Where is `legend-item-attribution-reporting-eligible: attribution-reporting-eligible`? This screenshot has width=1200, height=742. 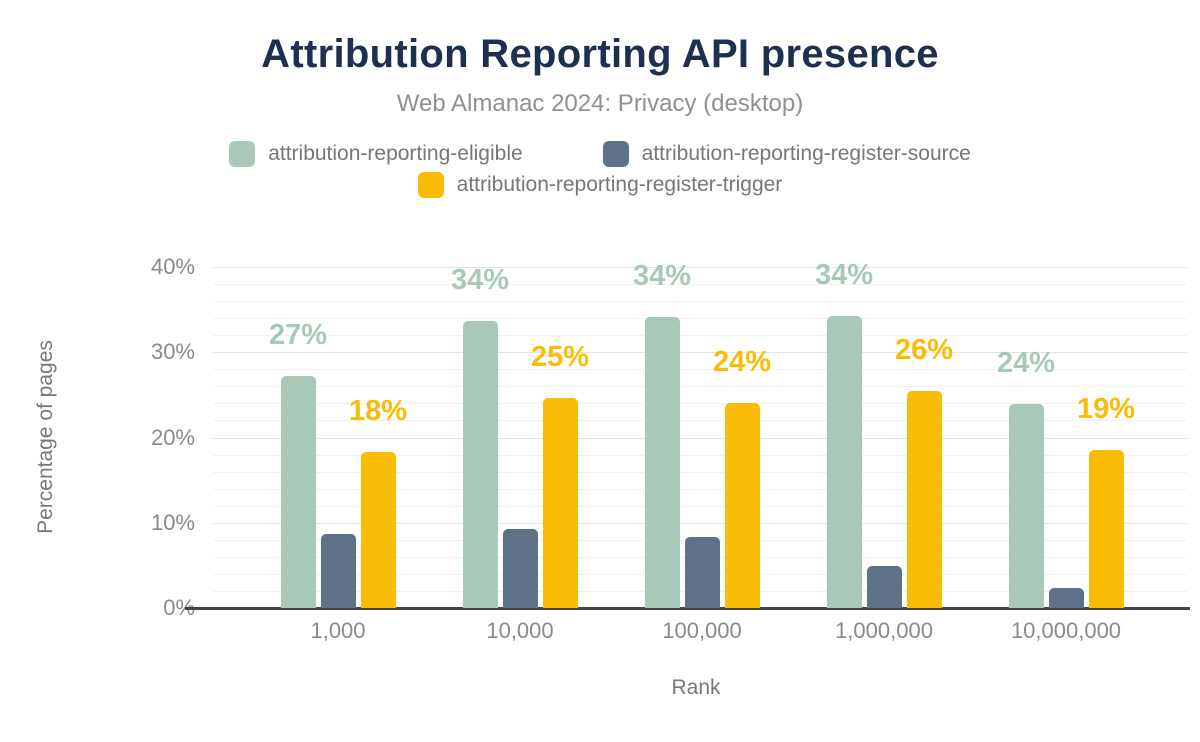 legend-item-attribution-reporting-eligible: attribution-reporting-eligible is located at coordinates (376, 154).